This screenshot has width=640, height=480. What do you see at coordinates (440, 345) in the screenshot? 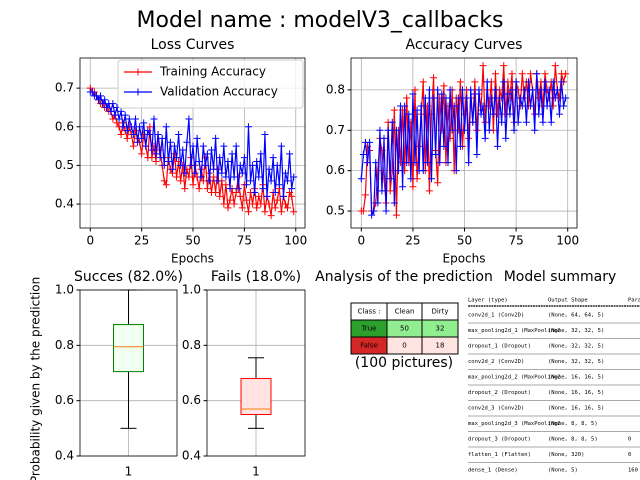
I see `table-cell` at bounding box center [440, 345].